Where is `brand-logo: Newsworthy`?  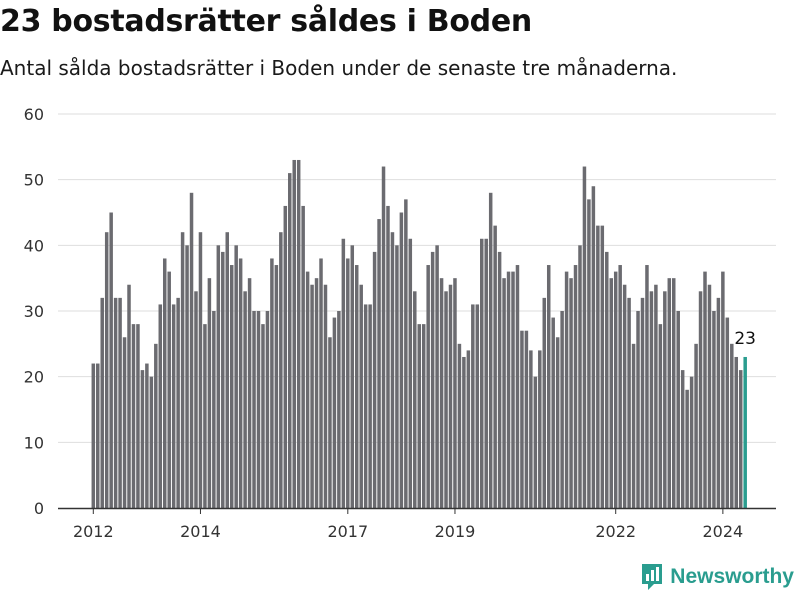 brand-logo: Newsworthy is located at coordinates (717, 577).